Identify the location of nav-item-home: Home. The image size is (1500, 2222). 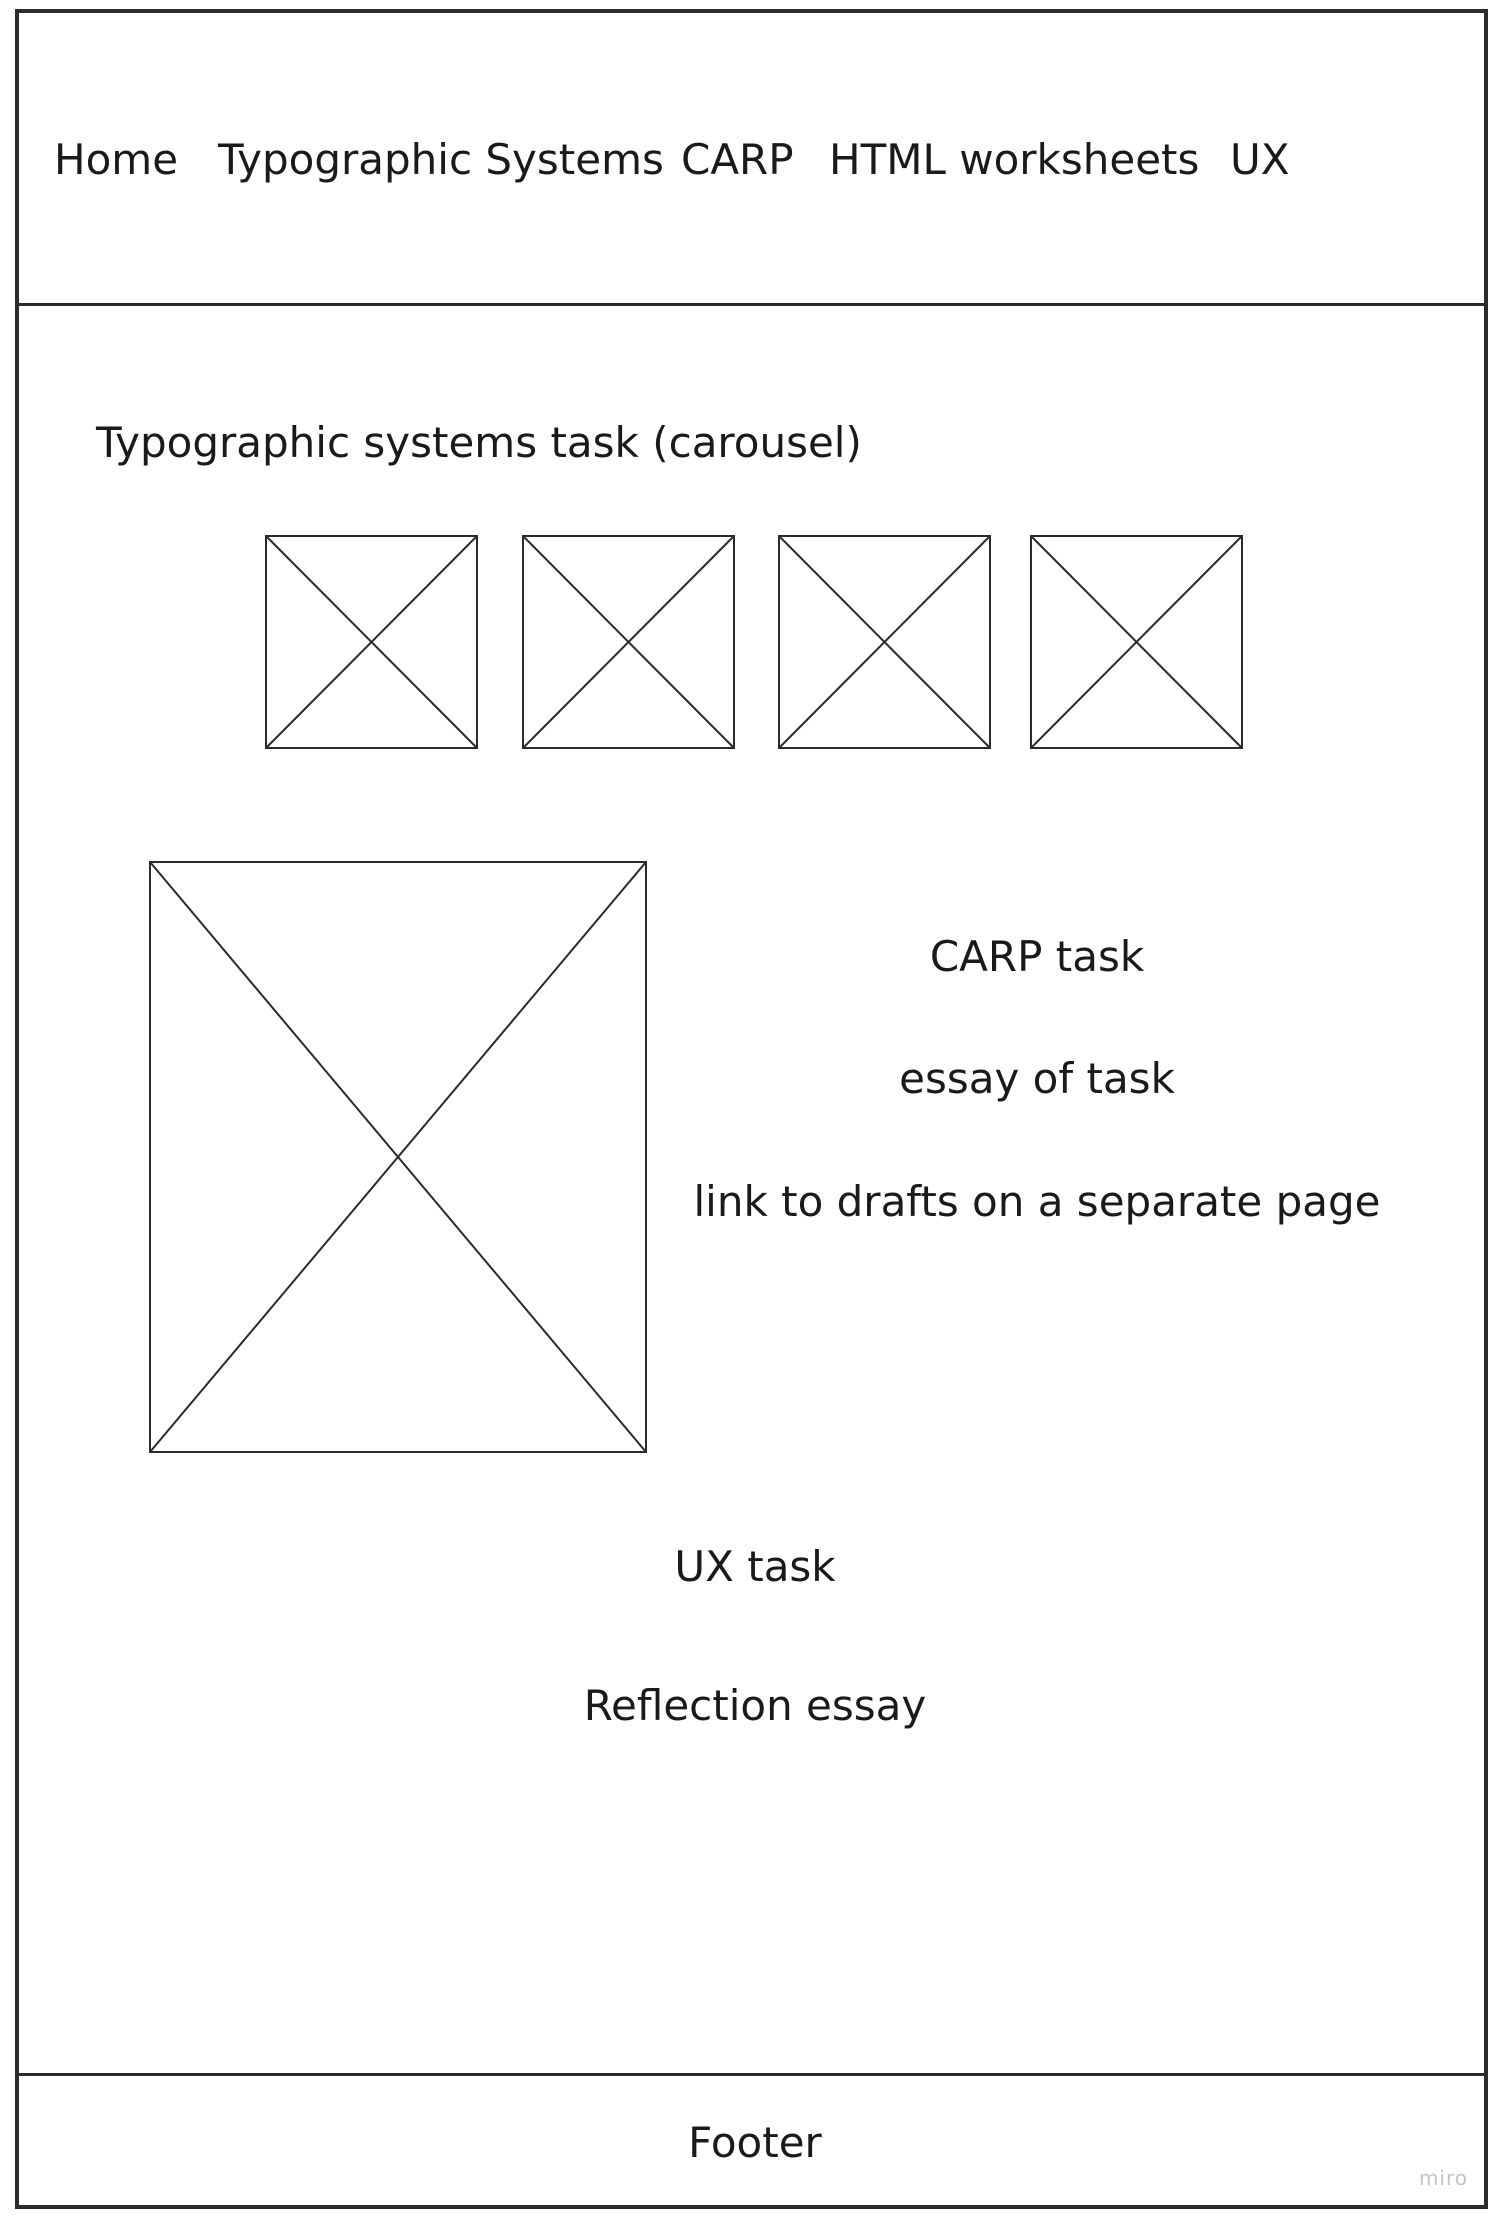
(116, 159).